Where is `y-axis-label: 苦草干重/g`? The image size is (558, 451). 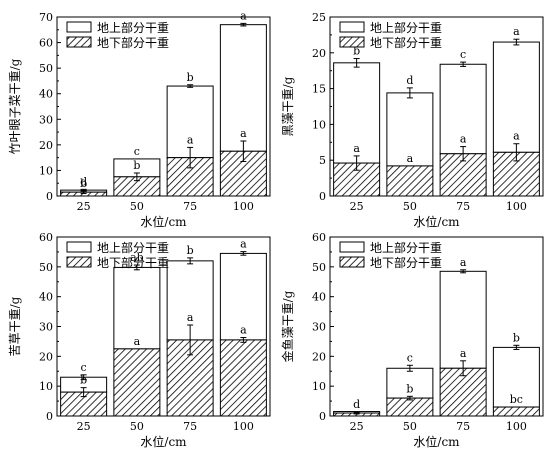 y-axis-label: 苦草干重/g is located at coordinates (15, 326).